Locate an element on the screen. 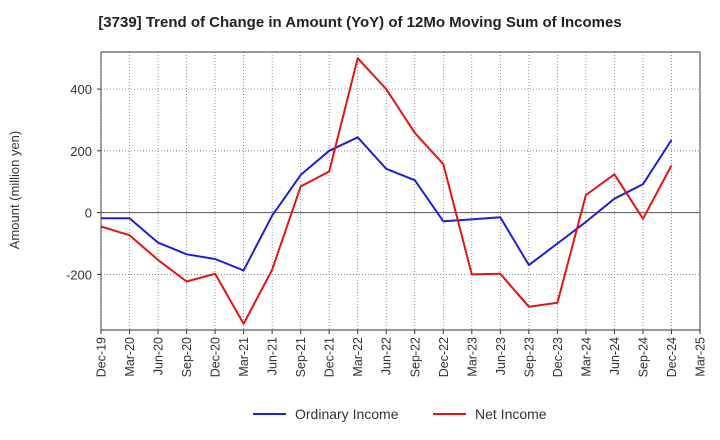 The height and width of the screenshot is (440, 720). x-tick-label: Jun-24 is located at coordinates (615, 356).